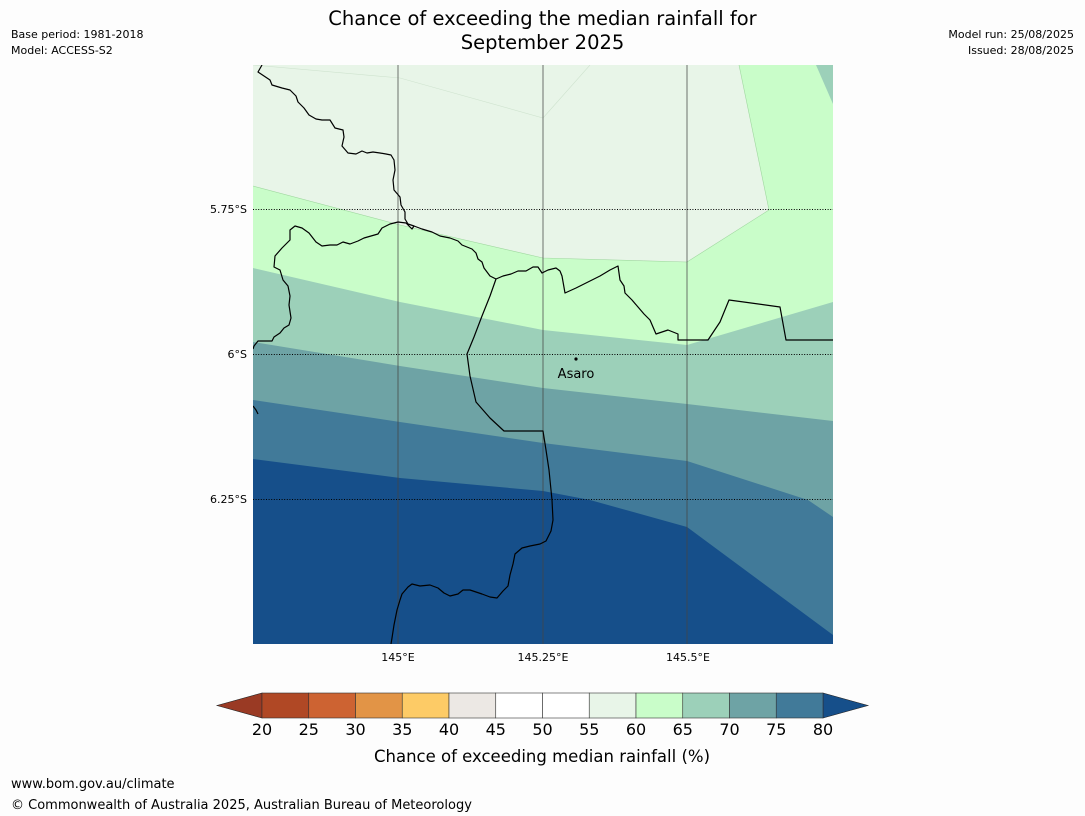  Describe the element at coordinates (1011, 34) in the screenshot. I see `model-run-date: Model run: 25/08/2025` at that location.